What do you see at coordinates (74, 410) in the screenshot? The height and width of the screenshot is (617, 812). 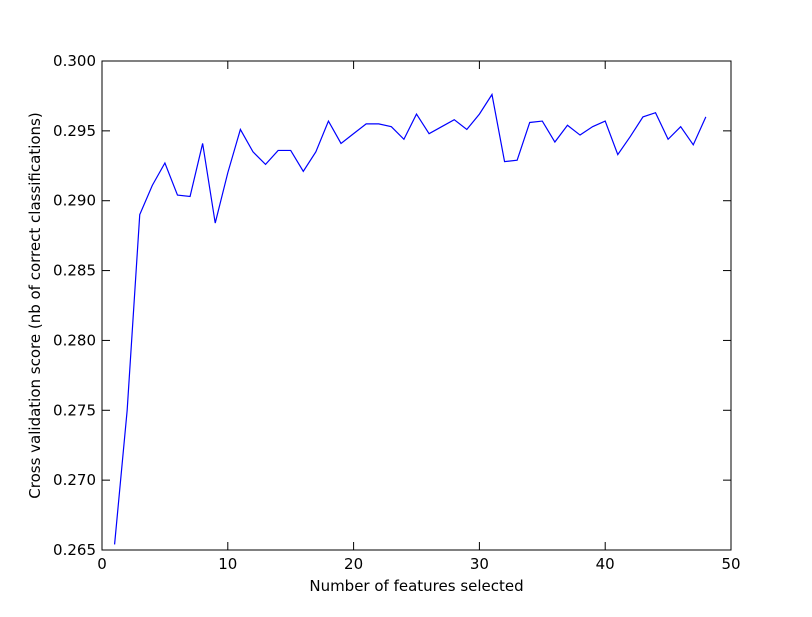 I see `y-tick-label: 0.275` at bounding box center [74, 410].